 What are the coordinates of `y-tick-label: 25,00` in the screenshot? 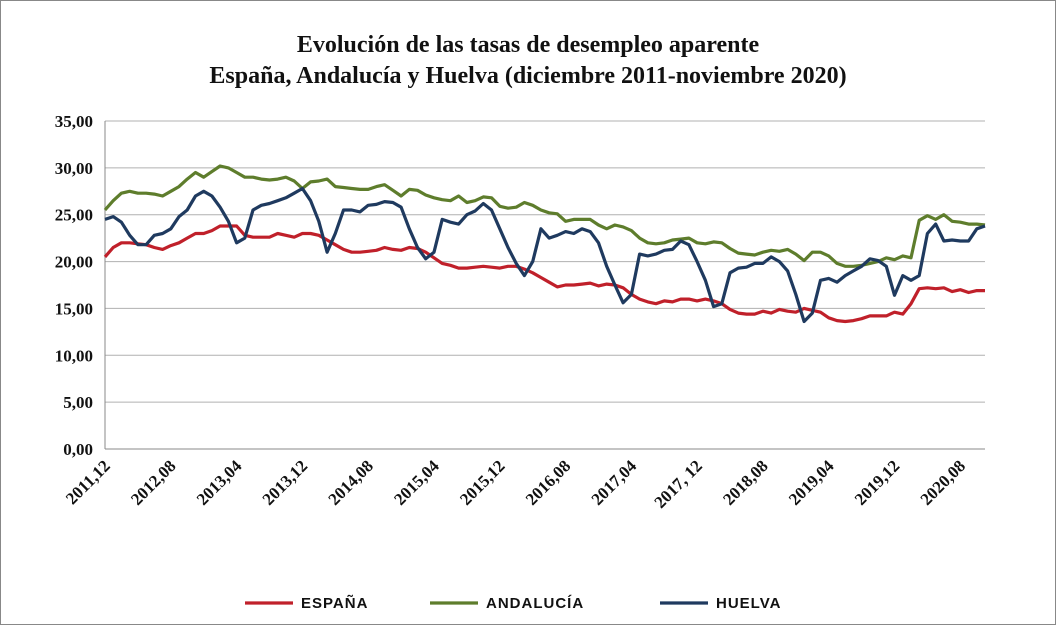 It's located at (74, 215).